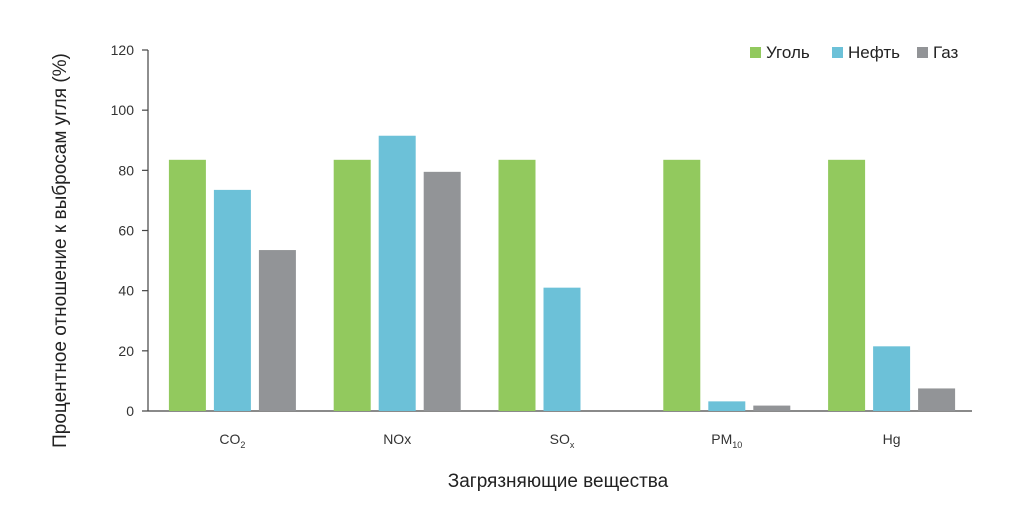 Image resolution: width=1024 pixels, height=527 pixels. What do you see at coordinates (60, 250) in the screenshot?
I see `y-axis-title: Процентное отношение к выбросам угля (%)` at bounding box center [60, 250].